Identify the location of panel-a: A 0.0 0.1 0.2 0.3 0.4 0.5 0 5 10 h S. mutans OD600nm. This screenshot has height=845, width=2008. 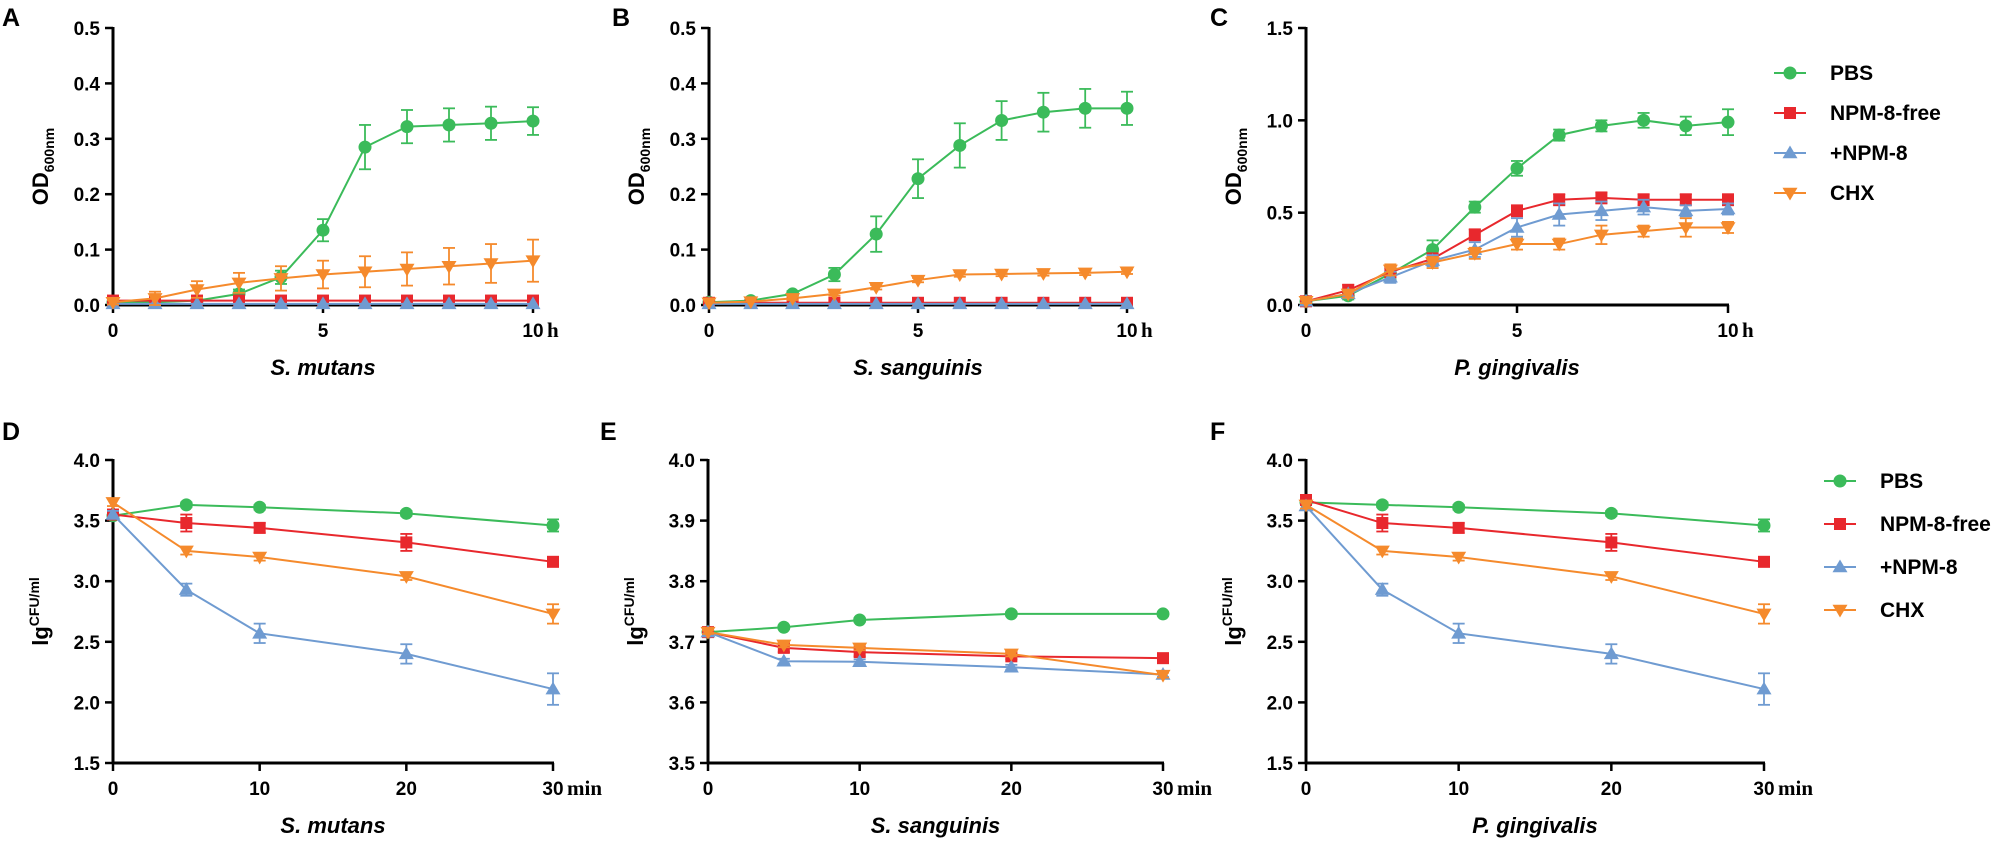
(280, 192).